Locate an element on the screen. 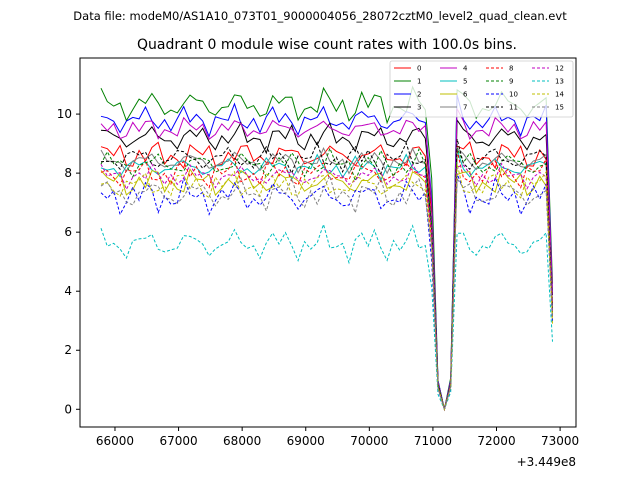 Image resolution: width=640 pixels, height=480 pixels. x-tick-label: 69000 is located at coordinates (306, 441).